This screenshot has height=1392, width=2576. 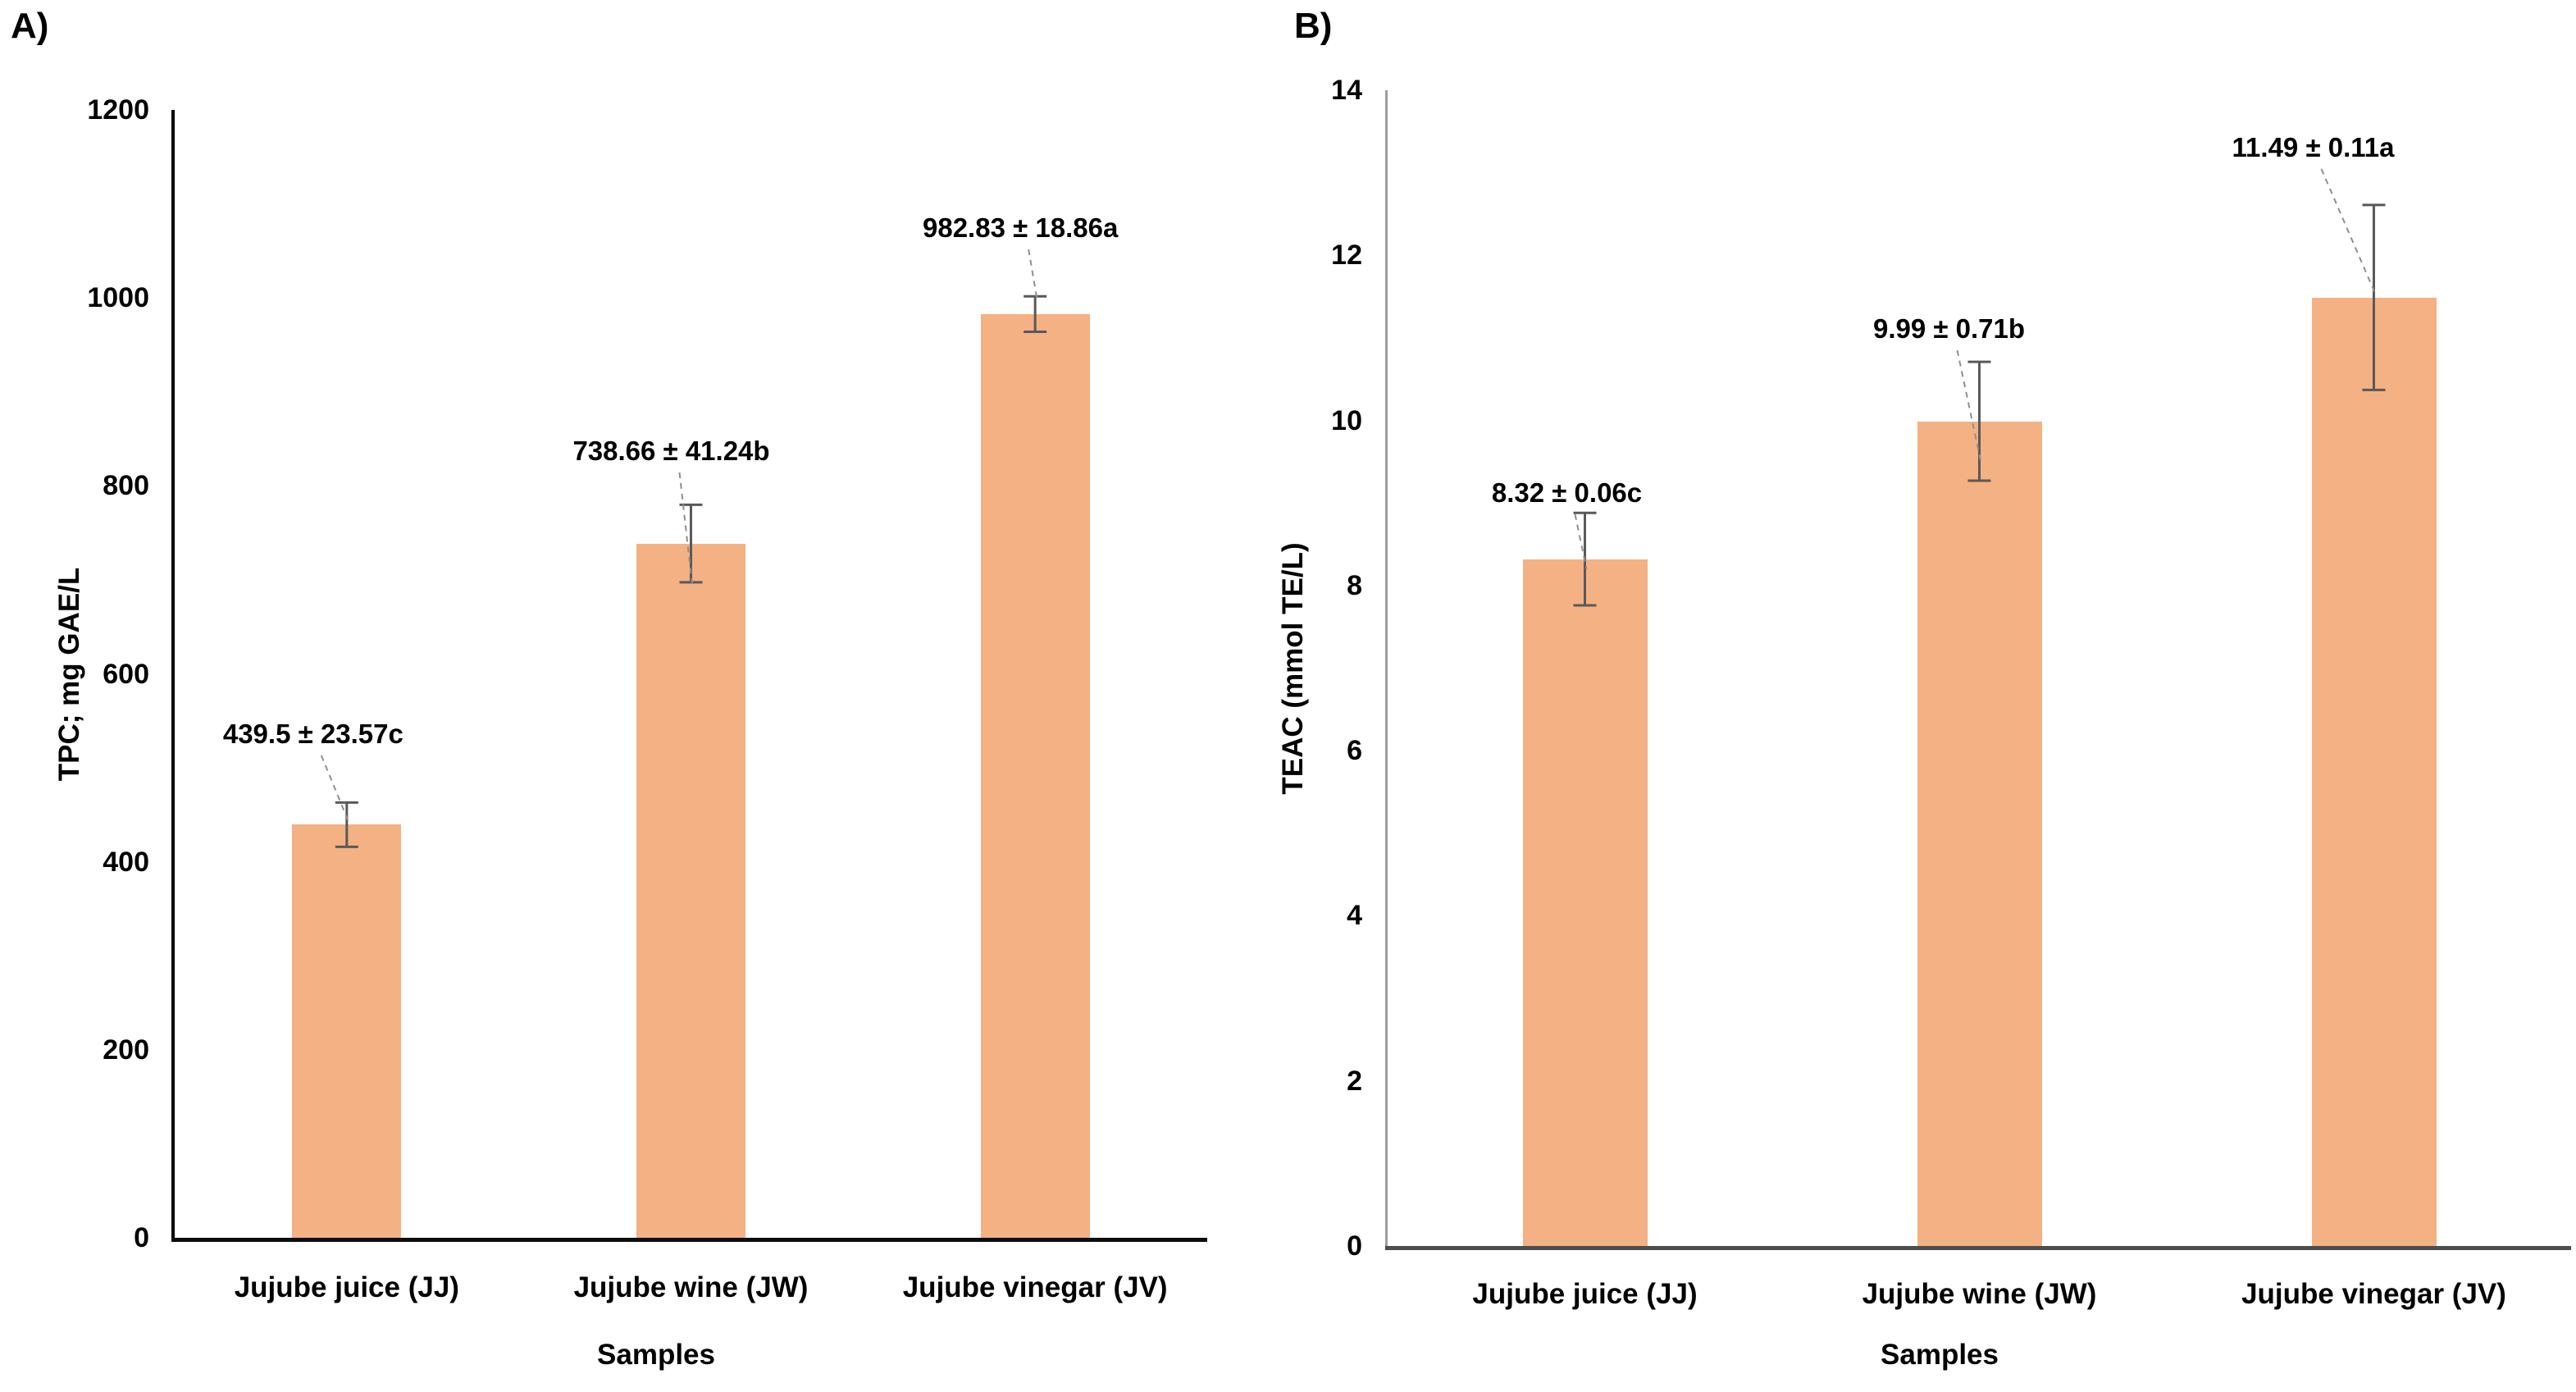 I want to click on ytick-label: 4, so click(x=1354, y=916).